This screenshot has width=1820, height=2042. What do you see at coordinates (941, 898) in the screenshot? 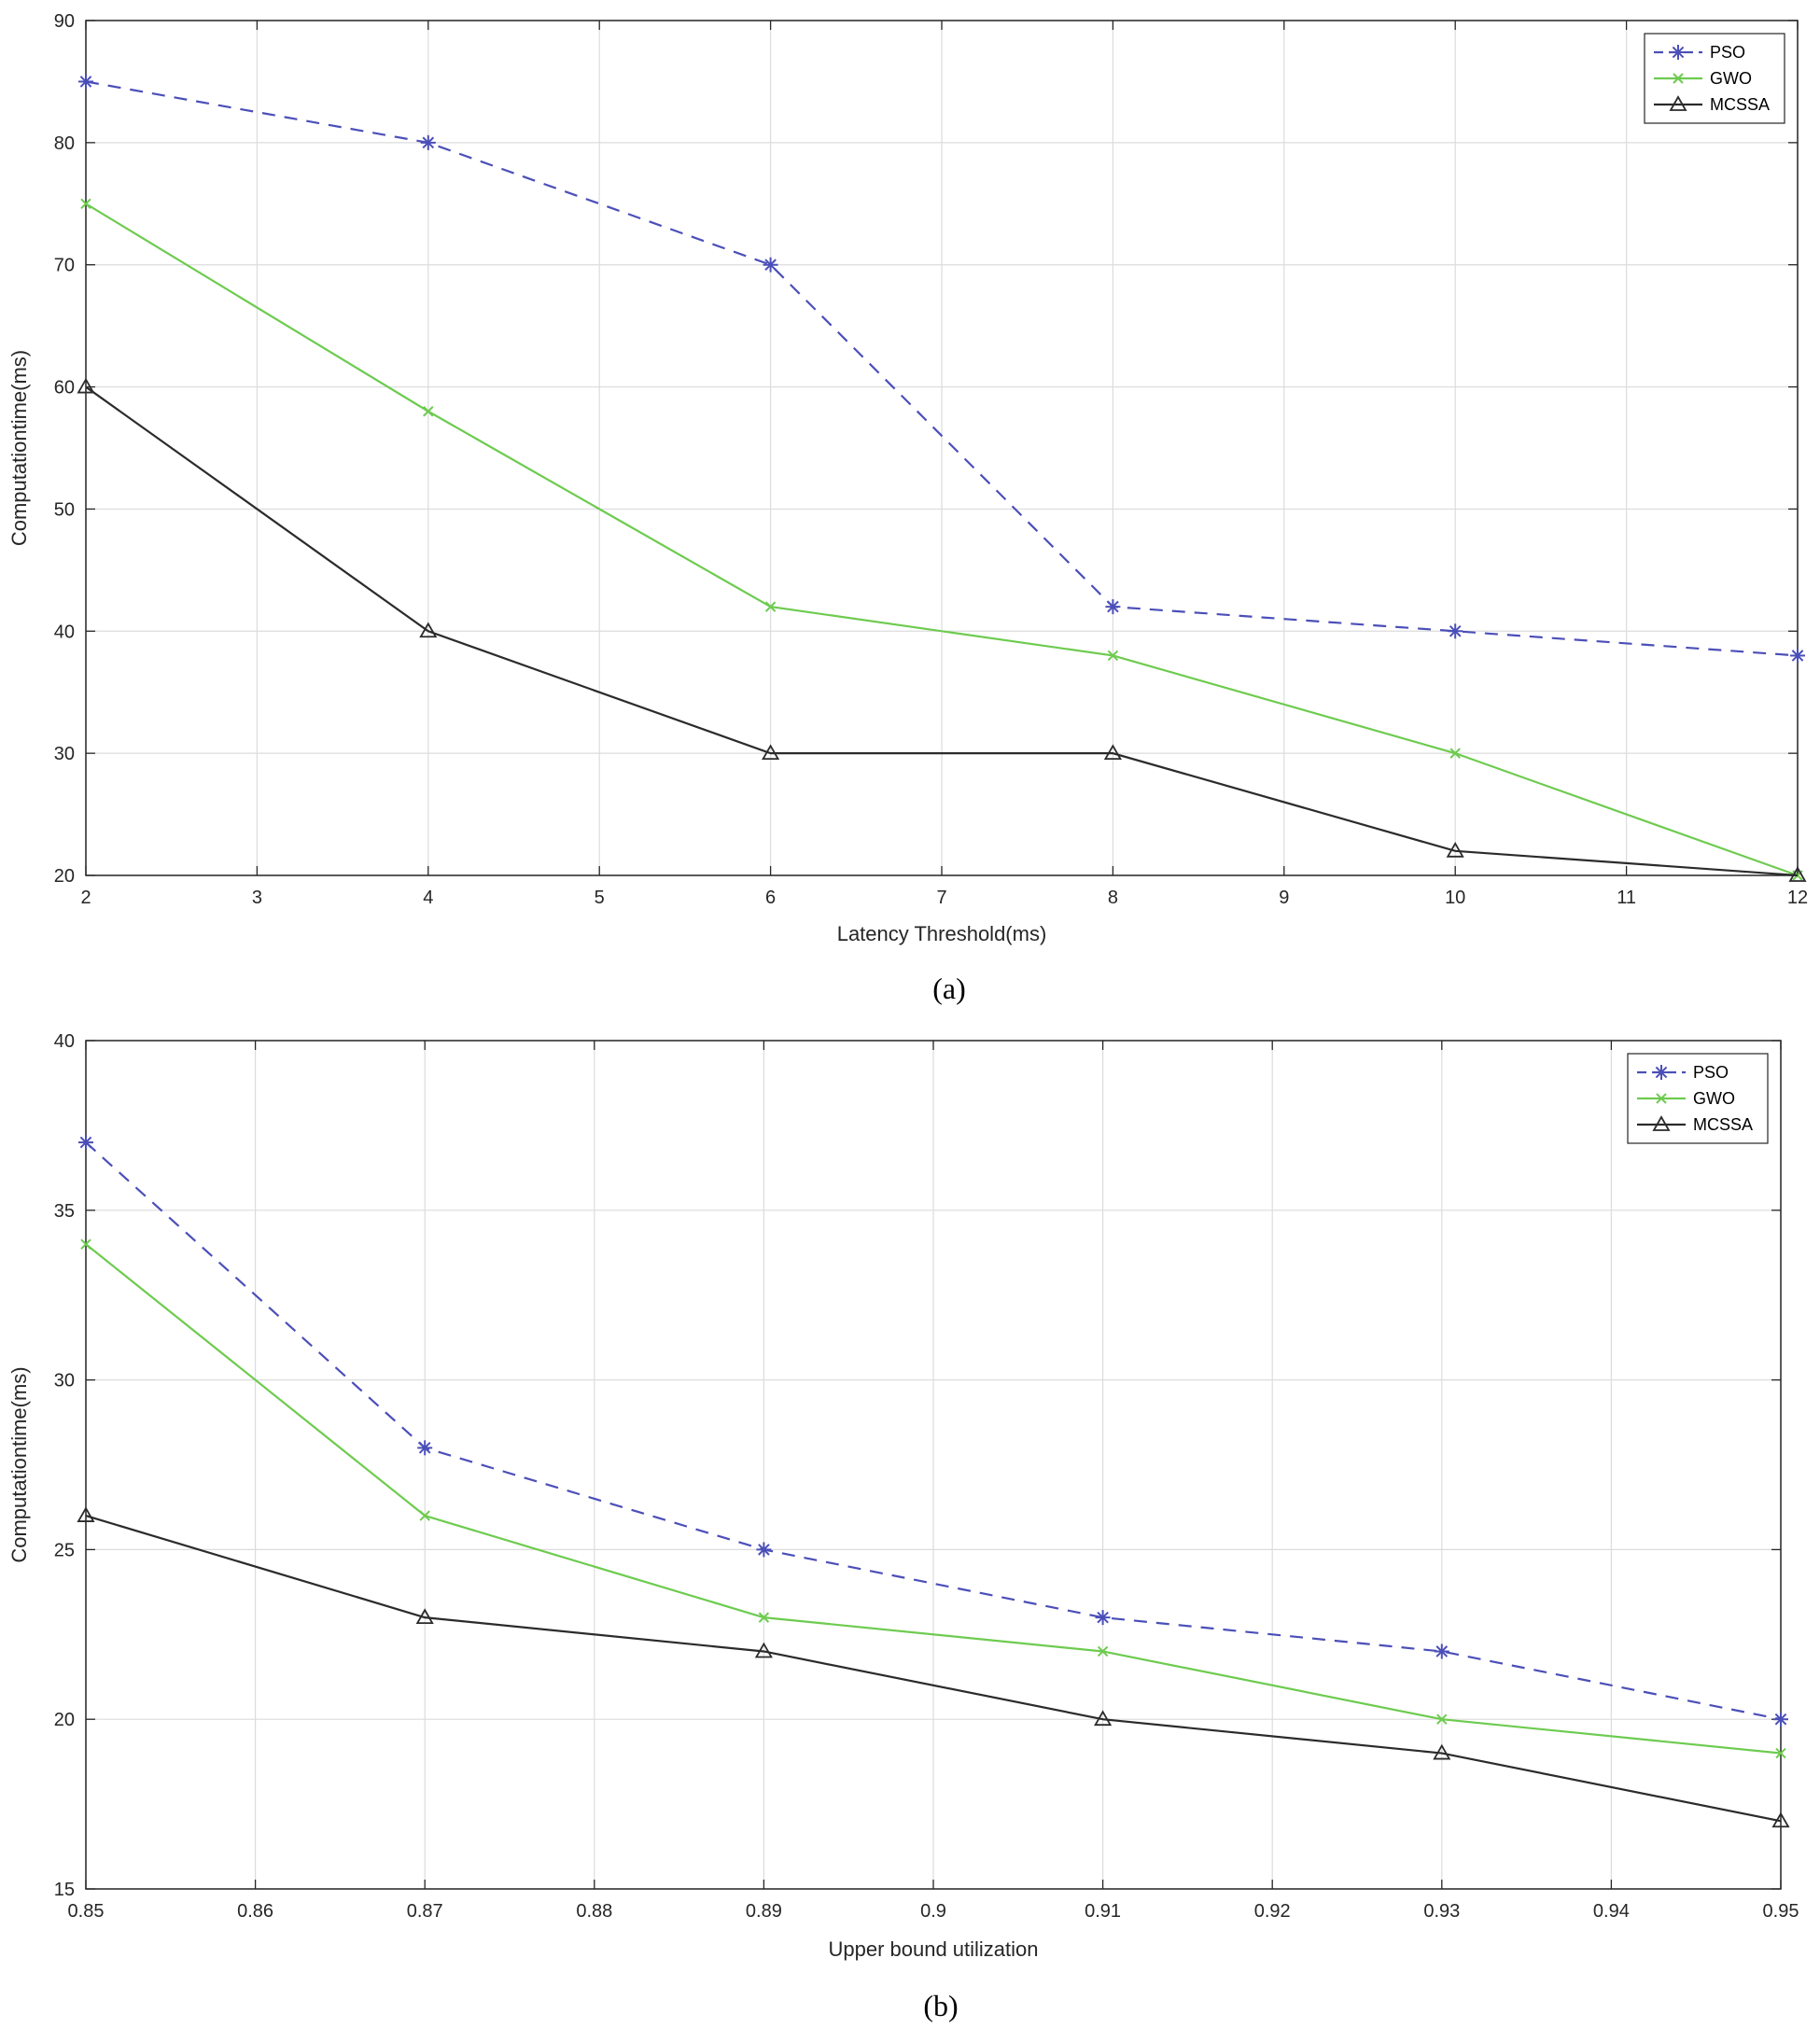
I see `x-tick-label: 7` at bounding box center [941, 898].